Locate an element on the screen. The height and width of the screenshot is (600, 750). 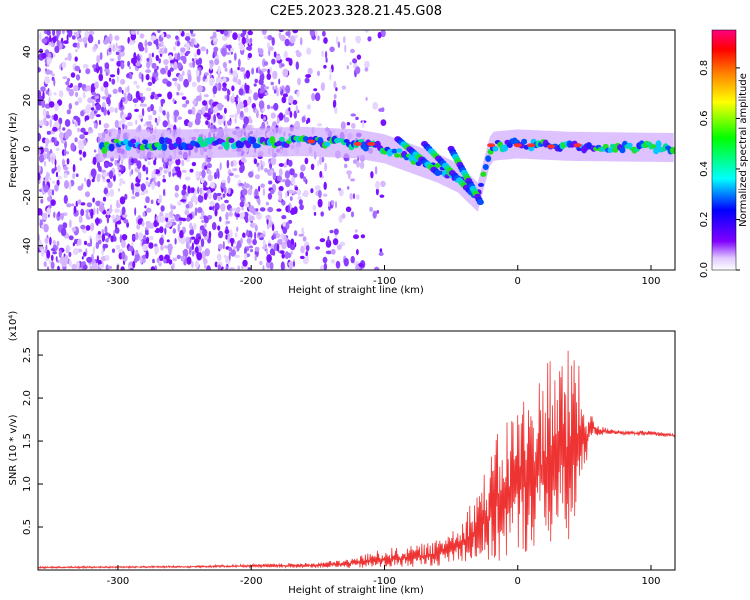
colorbar-tick-label: 0.0 is located at coordinates (704, 270).